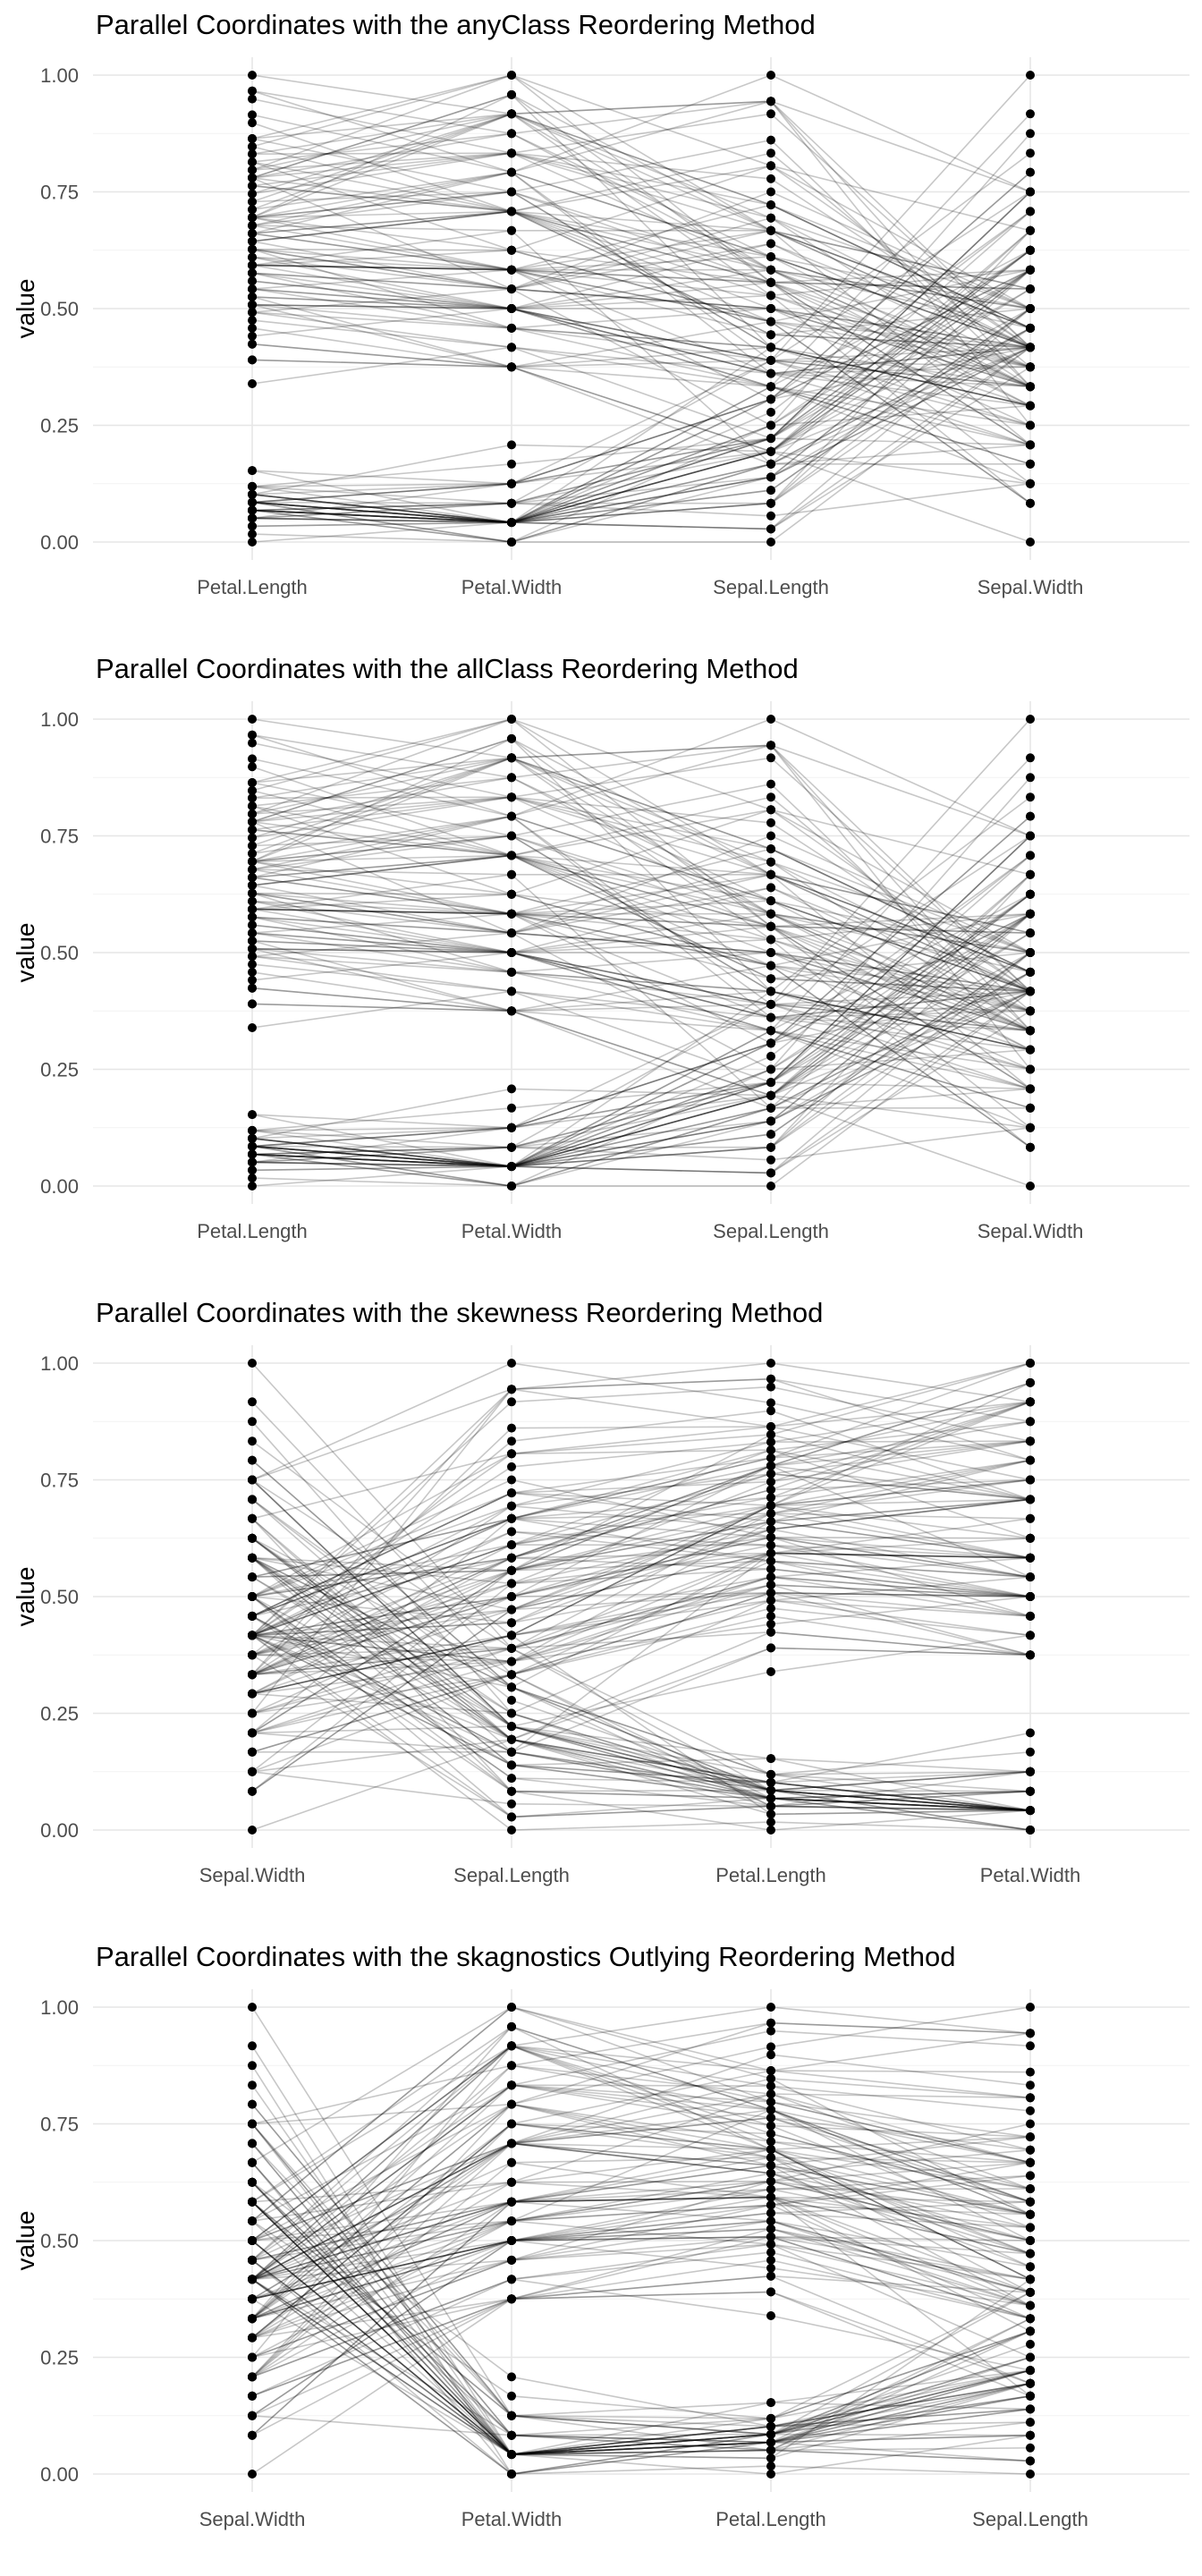 The width and height of the screenshot is (1202, 2576). I want to click on series-lines, so click(641, 308).